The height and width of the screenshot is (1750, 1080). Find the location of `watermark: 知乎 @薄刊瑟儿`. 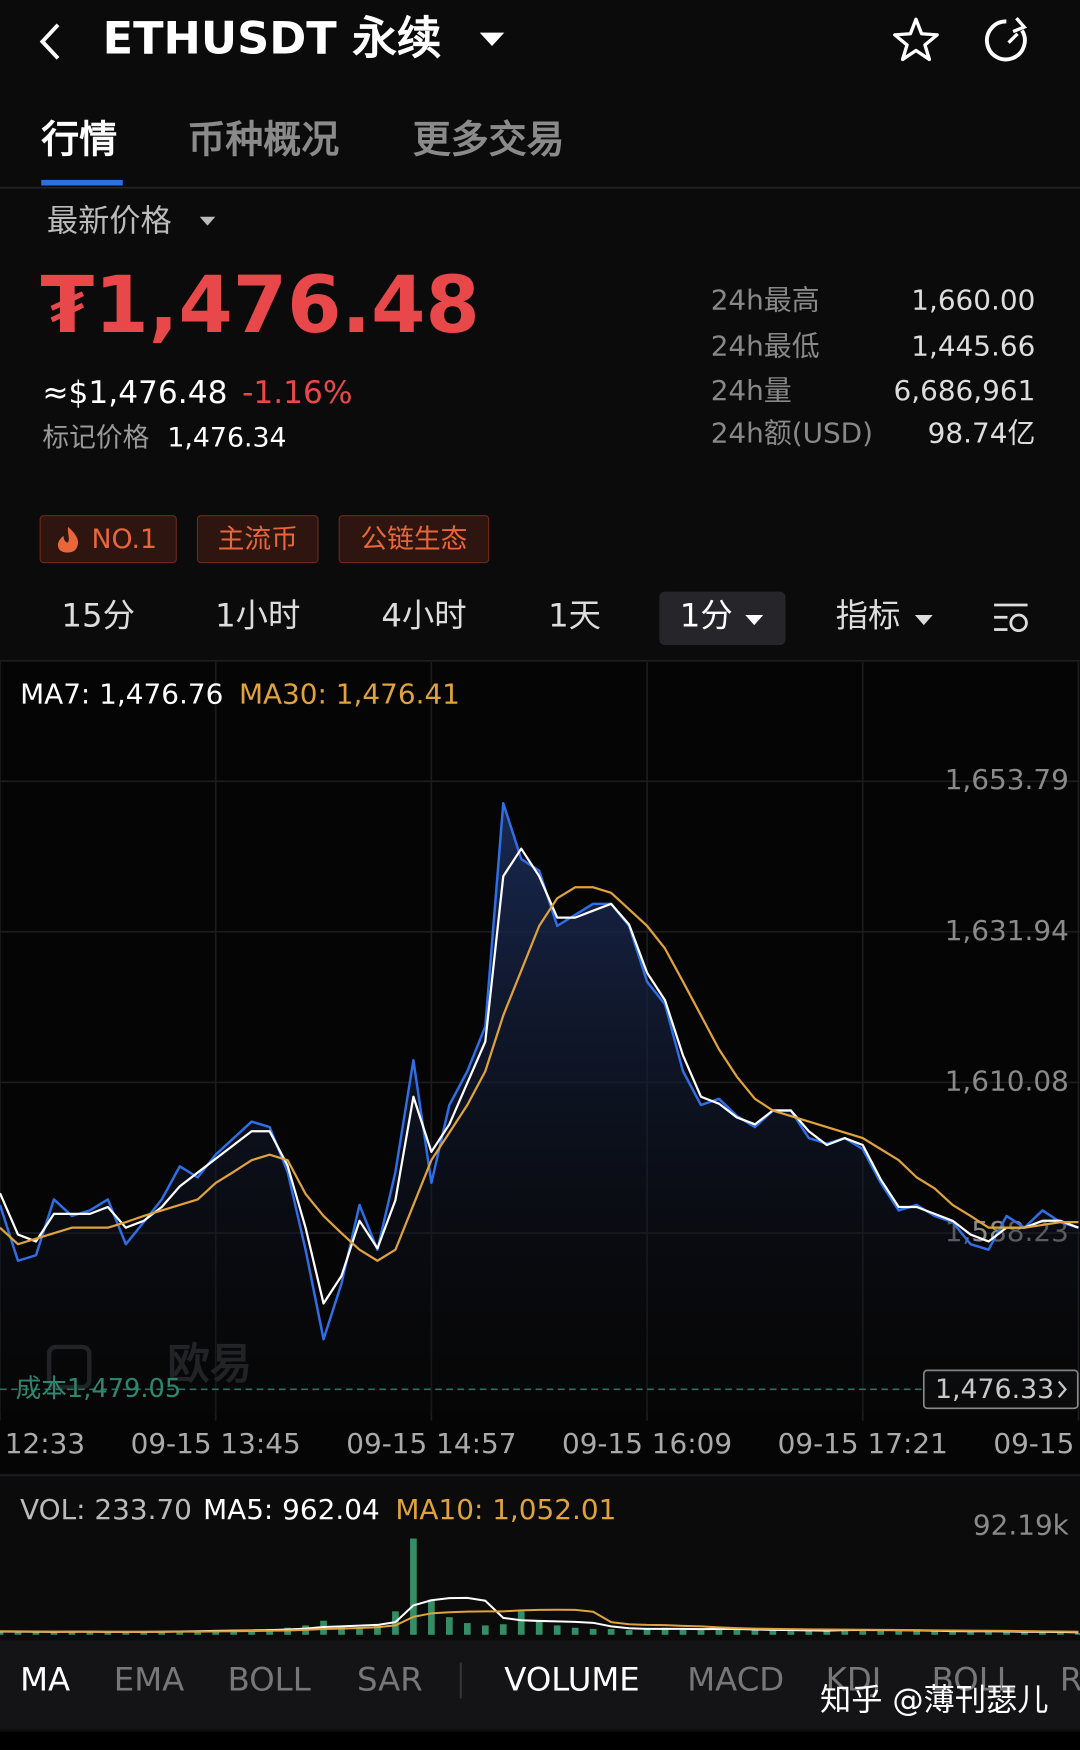

watermark: 知乎 @薄刊瑟儿 is located at coordinates (934, 1701).